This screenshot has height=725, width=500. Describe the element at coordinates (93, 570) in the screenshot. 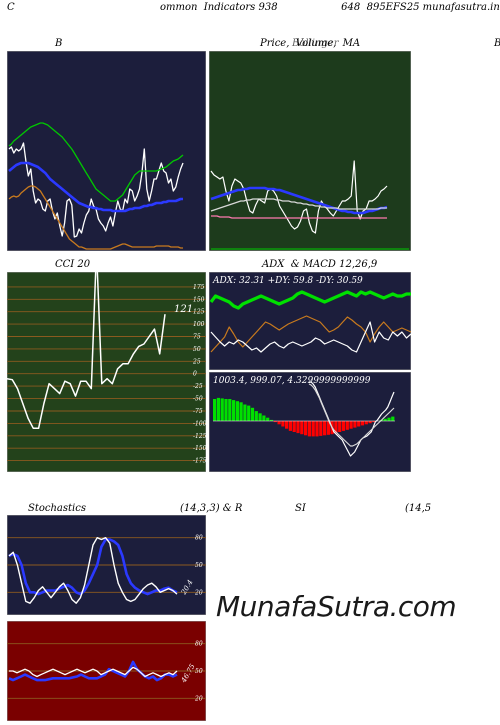

I see `stochastics-series-1-line` at that location.